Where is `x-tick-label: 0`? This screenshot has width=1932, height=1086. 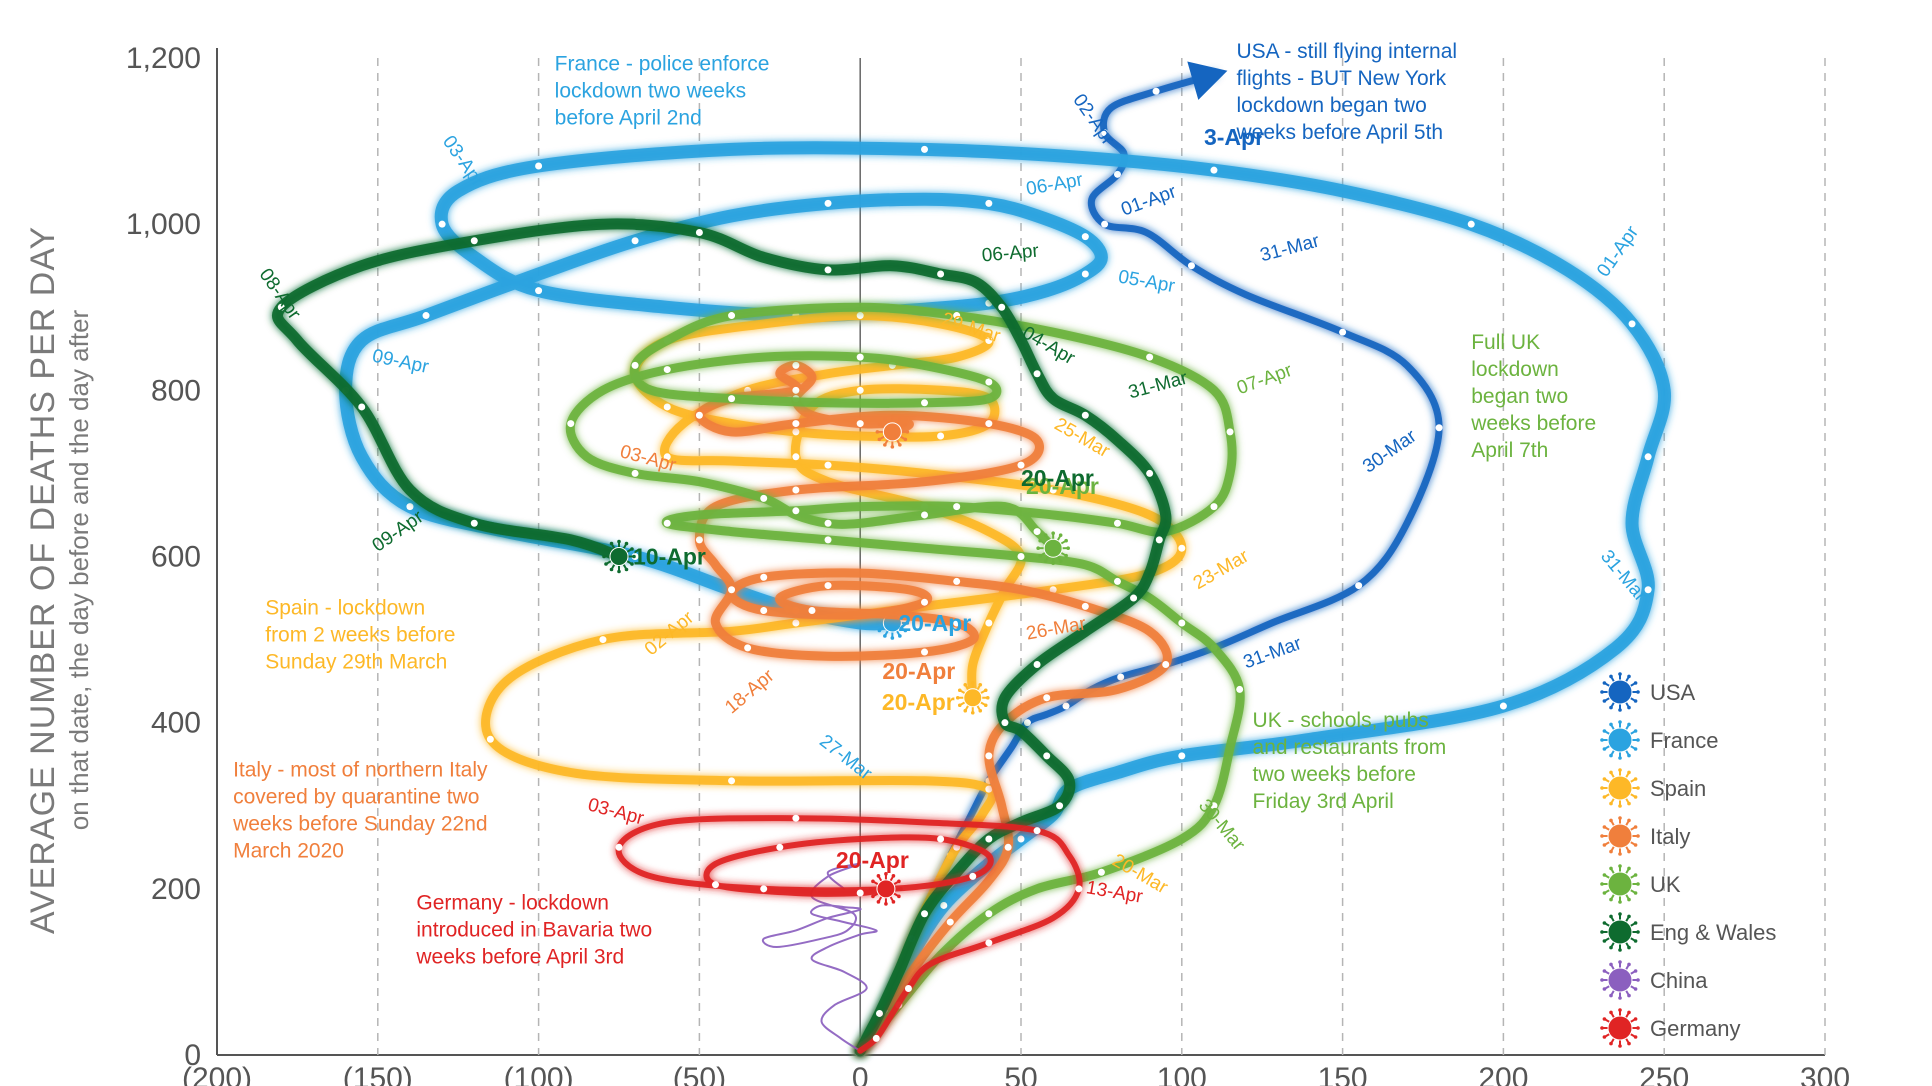 x-tick-label: 0 is located at coordinates (860, 1074).